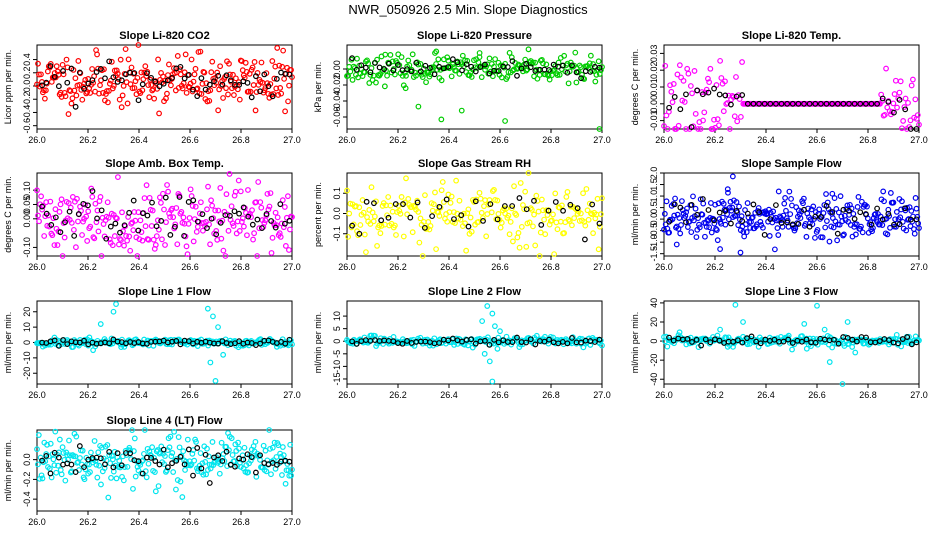 This screenshot has height=540, width=936. What do you see at coordinates (164, 342) in the screenshot?
I see `series-points` at bounding box center [164, 342].